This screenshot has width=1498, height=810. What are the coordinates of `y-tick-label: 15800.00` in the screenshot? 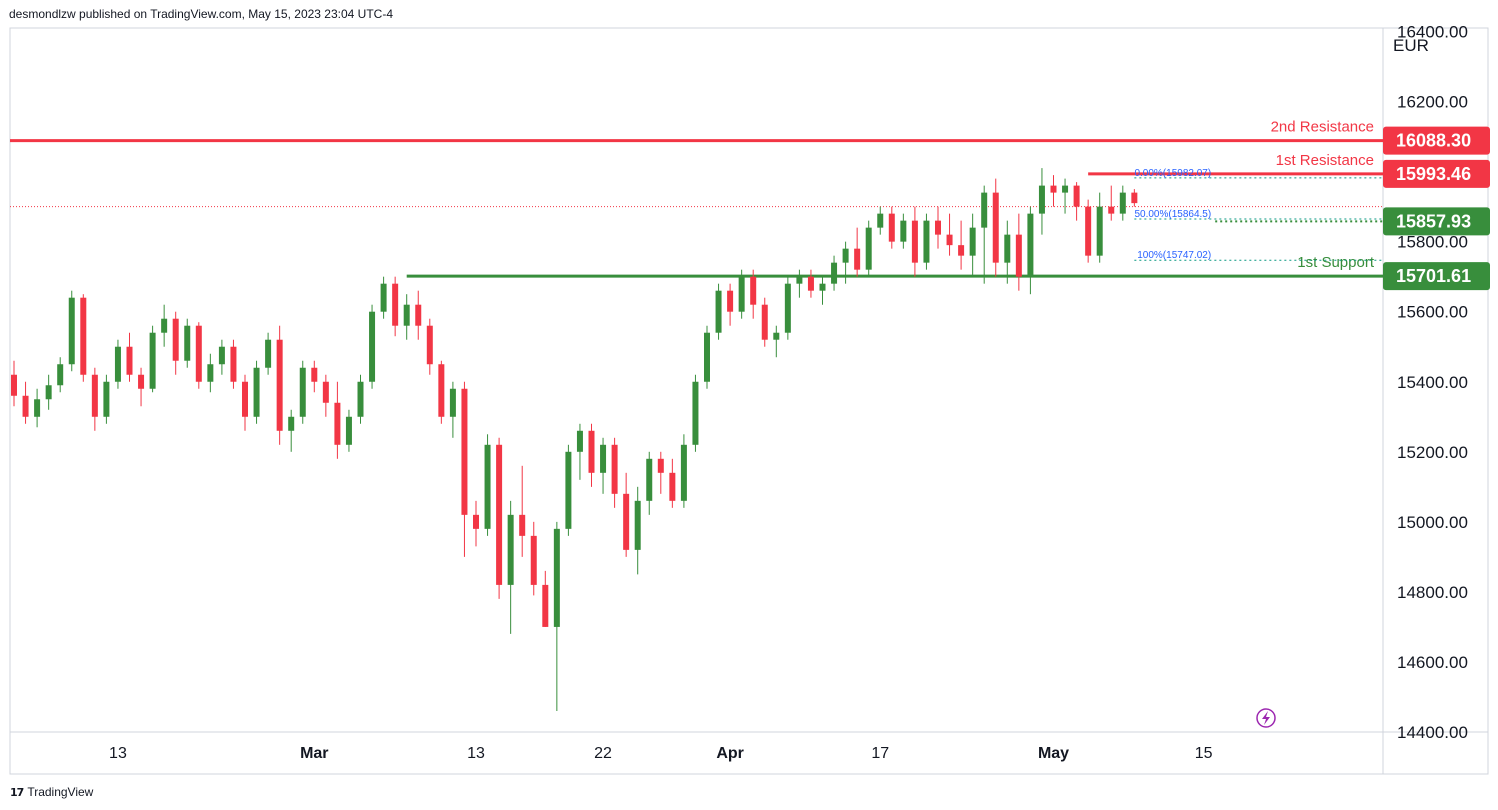 It's located at (1432, 242).